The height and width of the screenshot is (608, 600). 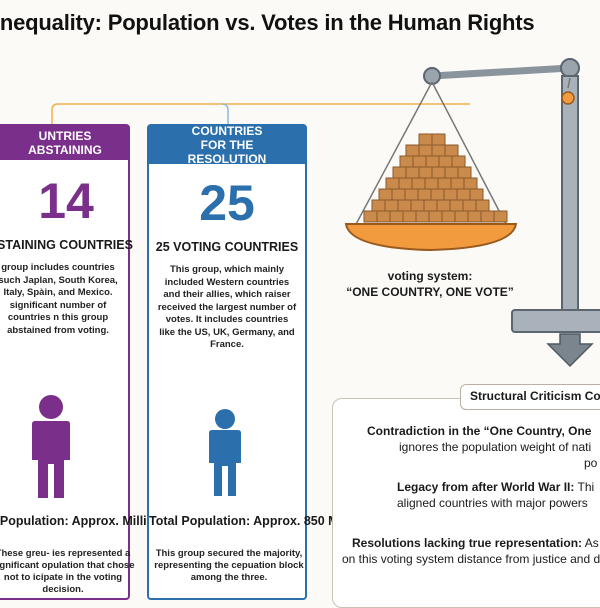 What do you see at coordinates (66, 245) in the screenshot?
I see `abstaining-subhead: BSTAINING COUNTRIES` at bounding box center [66, 245].